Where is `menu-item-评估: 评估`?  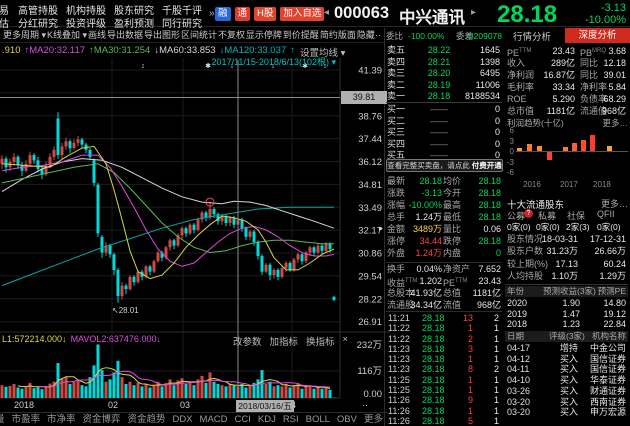
menu-item-评估: 评估 is located at coordinates (4, 24).